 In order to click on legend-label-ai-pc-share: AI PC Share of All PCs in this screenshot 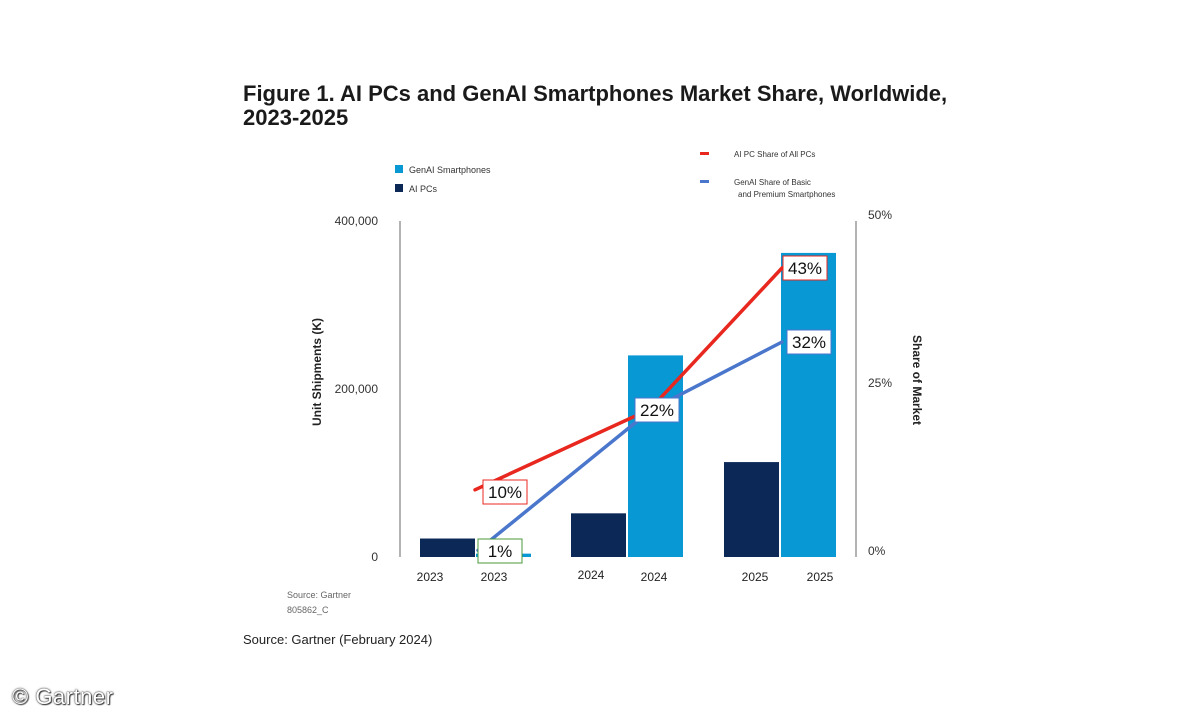, I will do `click(774, 154)`.